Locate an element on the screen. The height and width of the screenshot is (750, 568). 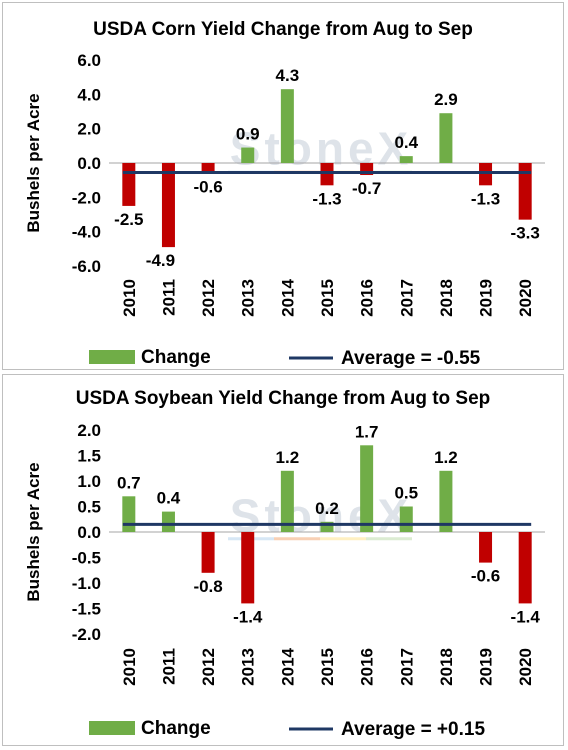
soybean-y-axis-label: Bushels per Acre is located at coordinates (33, 531).